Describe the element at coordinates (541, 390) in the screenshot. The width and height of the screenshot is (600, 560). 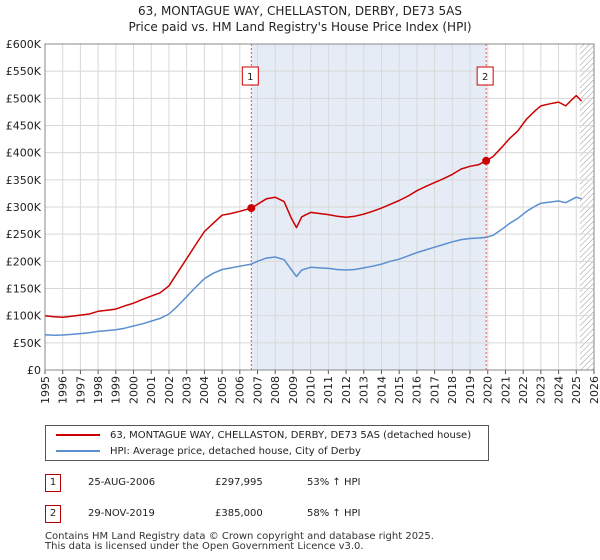
I see `x-tick-label: 2023` at that location.